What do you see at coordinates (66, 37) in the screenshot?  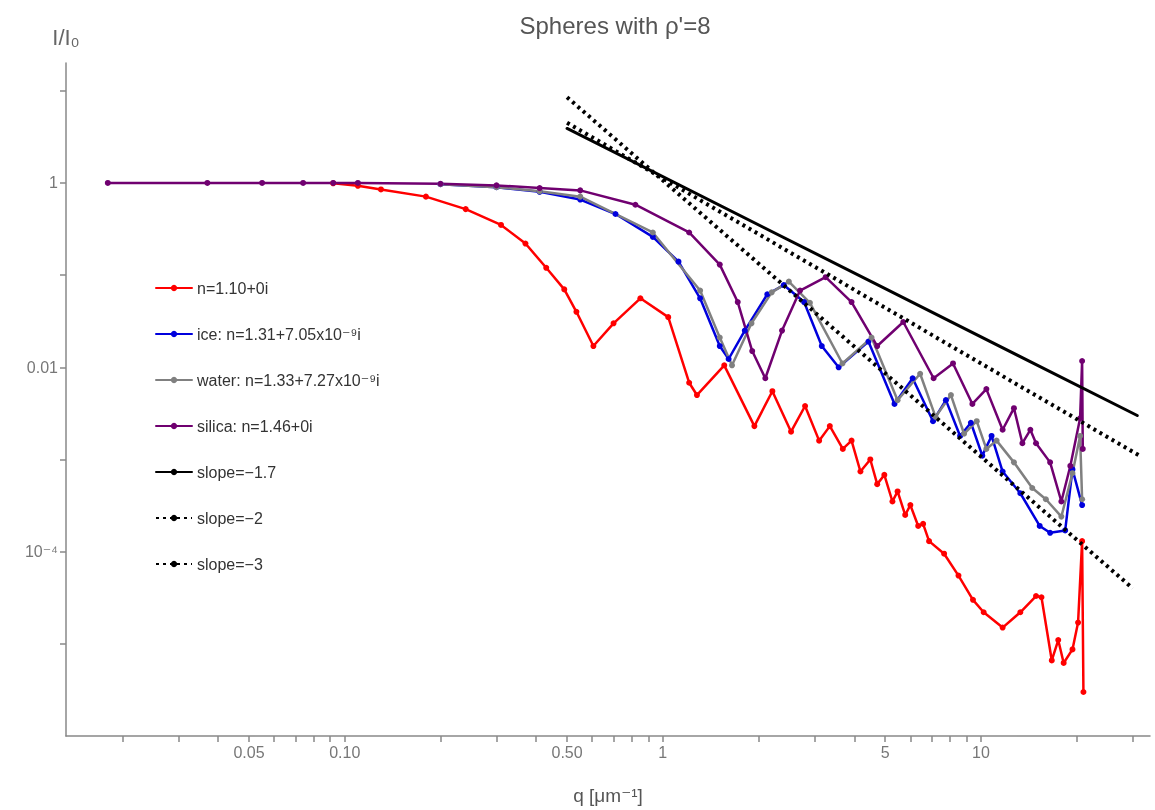 I see `y-axis-title: I/I₀` at bounding box center [66, 37].